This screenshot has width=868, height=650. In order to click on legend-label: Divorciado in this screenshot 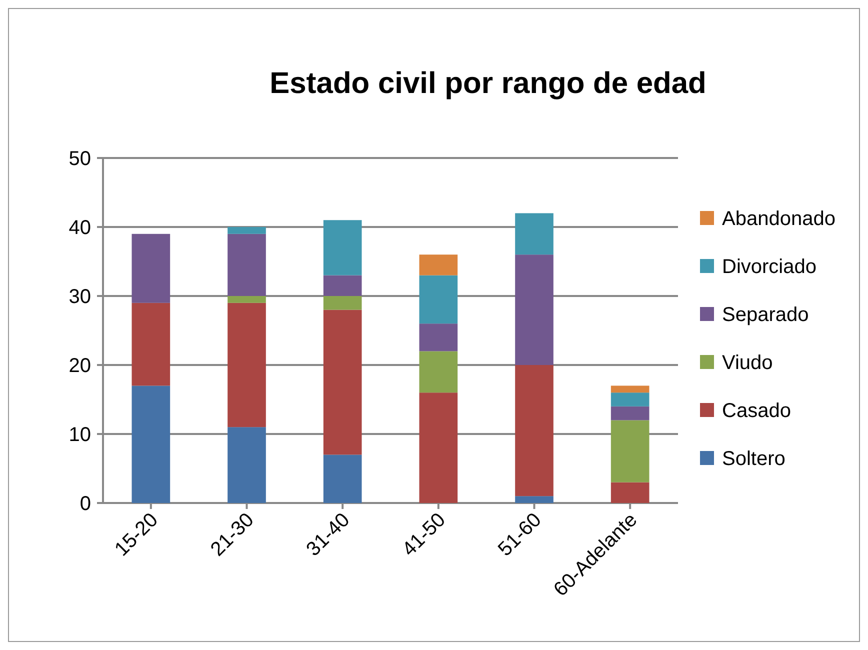, I will do `click(769, 267)`.